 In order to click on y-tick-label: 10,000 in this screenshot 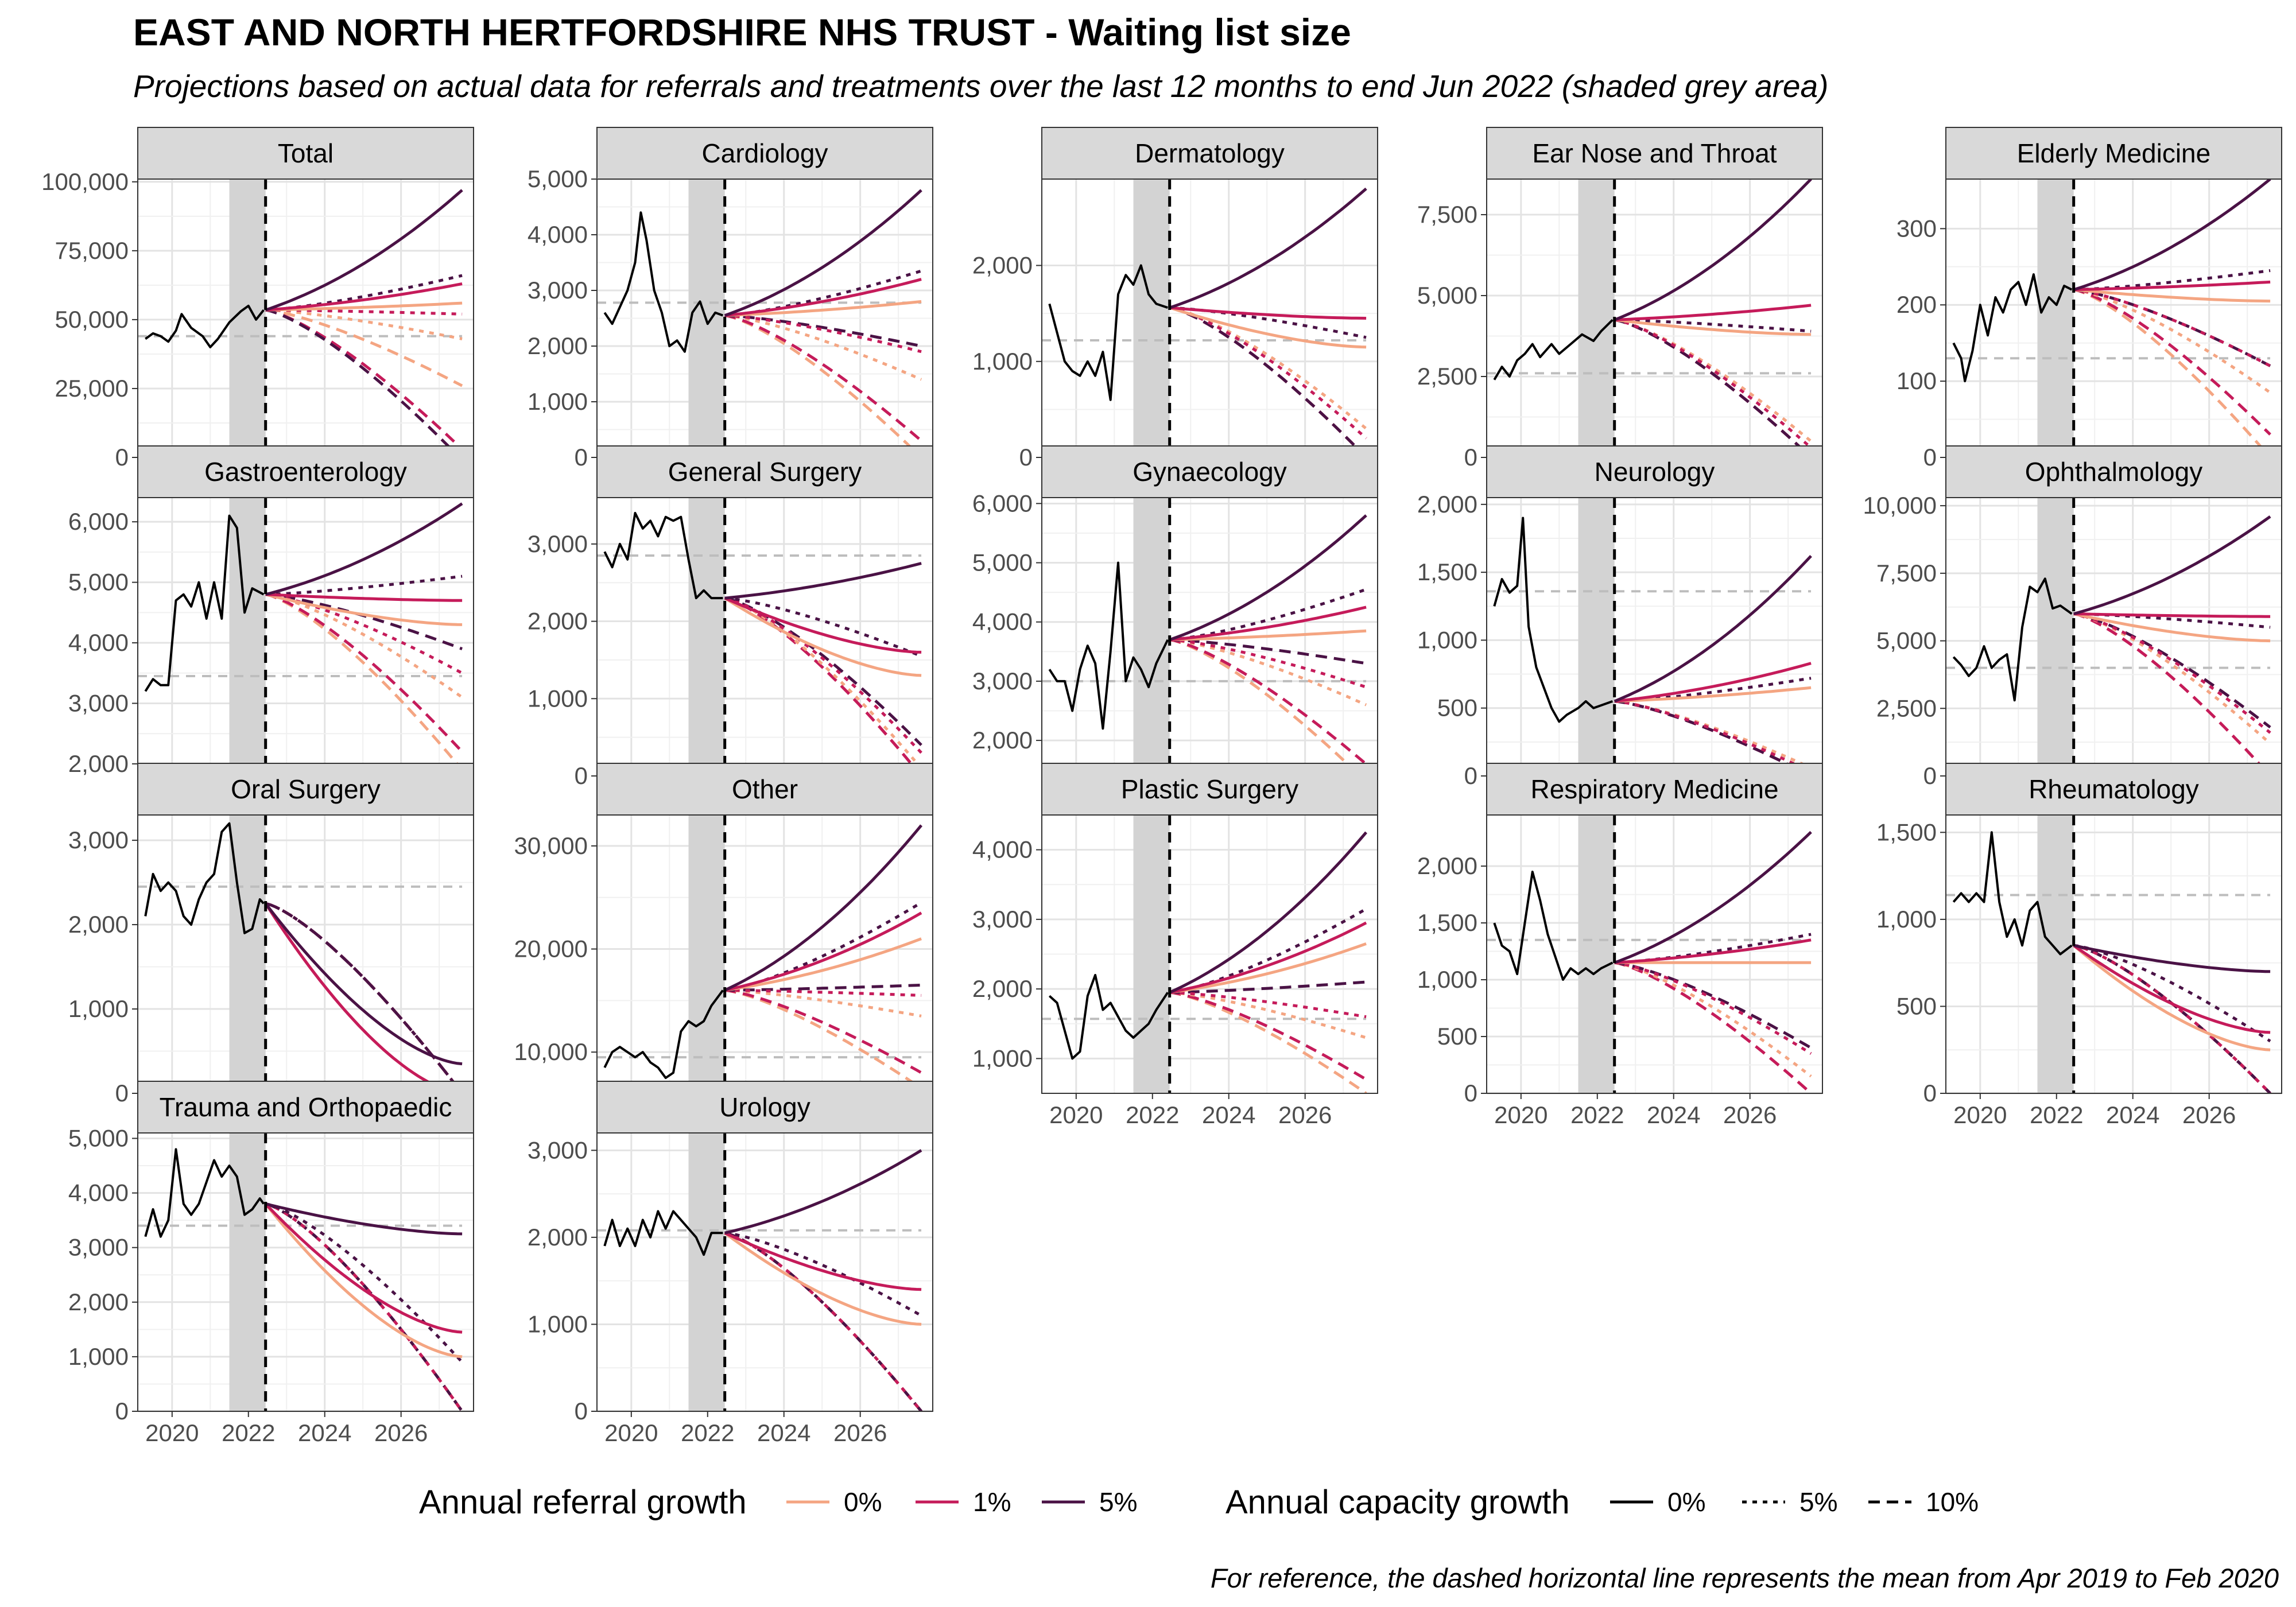, I will do `click(551, 1051)`.